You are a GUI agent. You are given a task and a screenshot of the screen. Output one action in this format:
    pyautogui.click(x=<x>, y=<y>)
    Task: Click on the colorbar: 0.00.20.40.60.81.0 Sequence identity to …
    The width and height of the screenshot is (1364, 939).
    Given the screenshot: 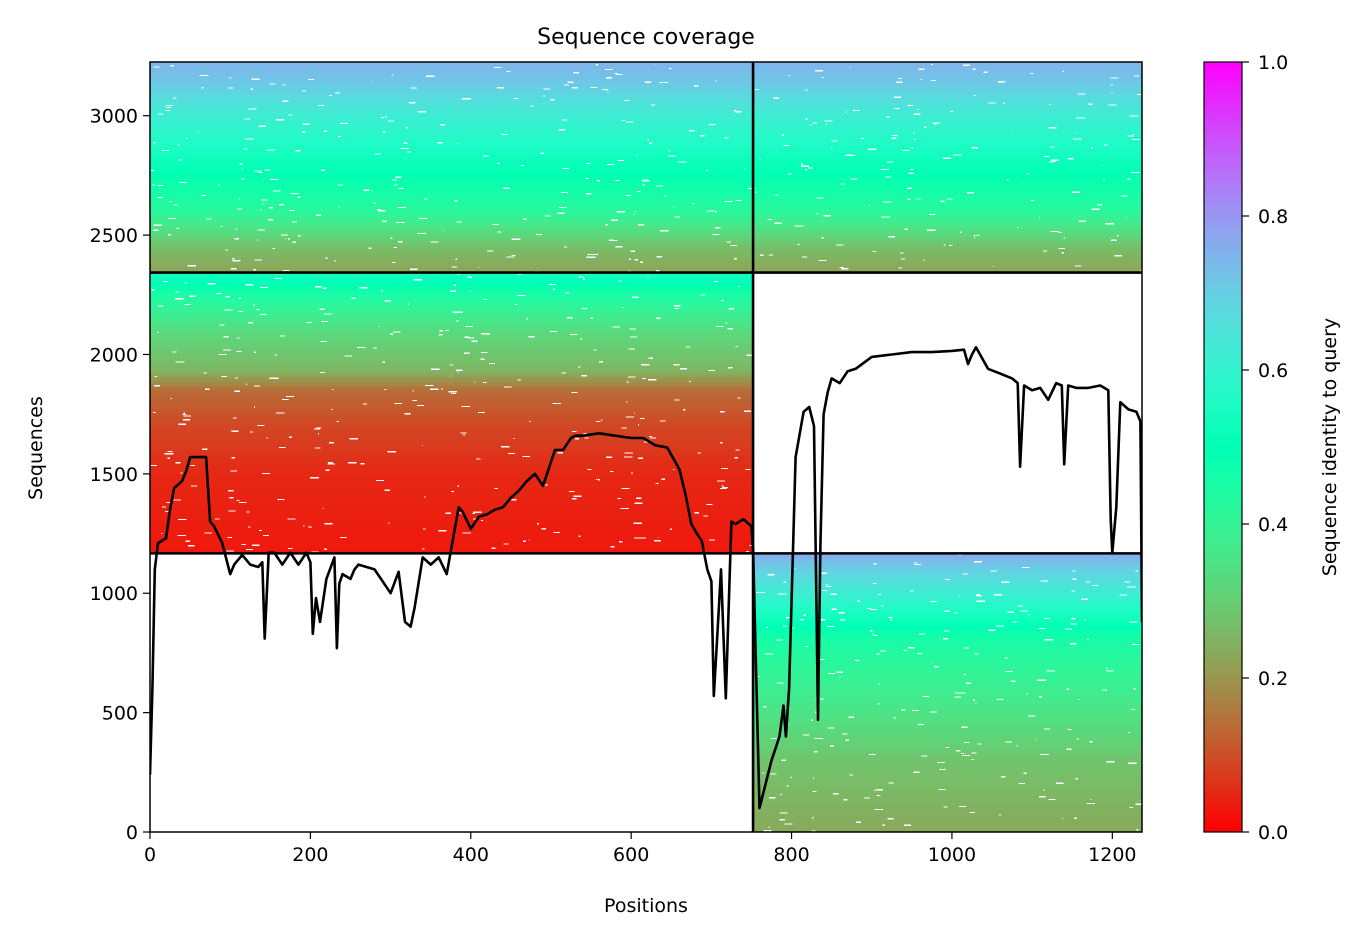 What is the action you would take?
    pyautogui.click(x=1272, y=448)
    